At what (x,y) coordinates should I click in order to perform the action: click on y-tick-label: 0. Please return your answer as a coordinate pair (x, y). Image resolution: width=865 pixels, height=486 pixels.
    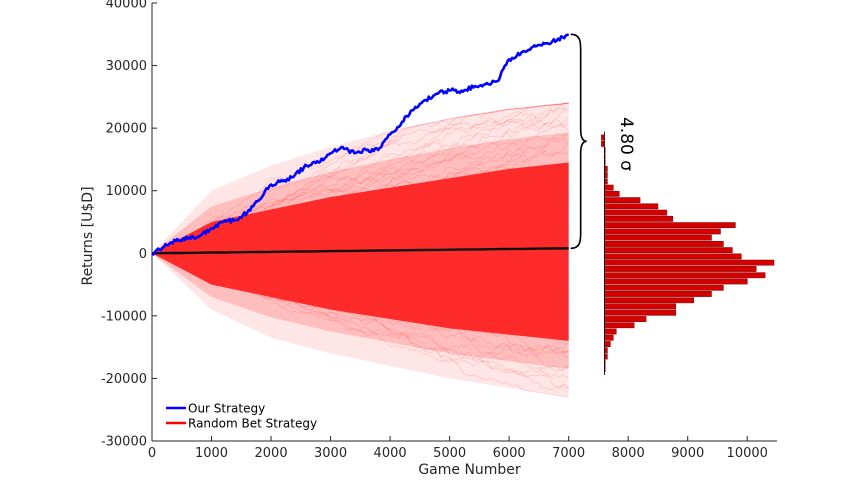
    Looking at the image, I should click on (143, 254).